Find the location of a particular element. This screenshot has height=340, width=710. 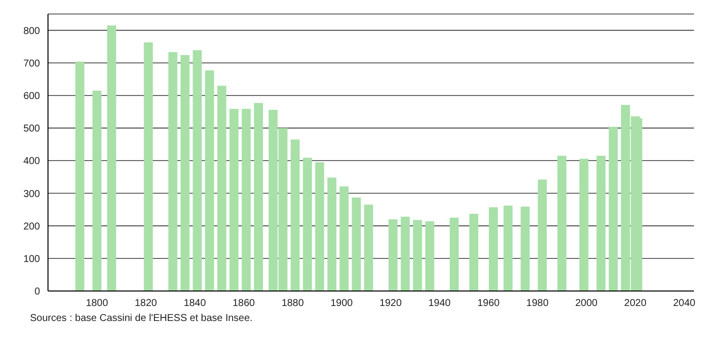

y-tick-label: 300 is located at coordinates (31, 194).